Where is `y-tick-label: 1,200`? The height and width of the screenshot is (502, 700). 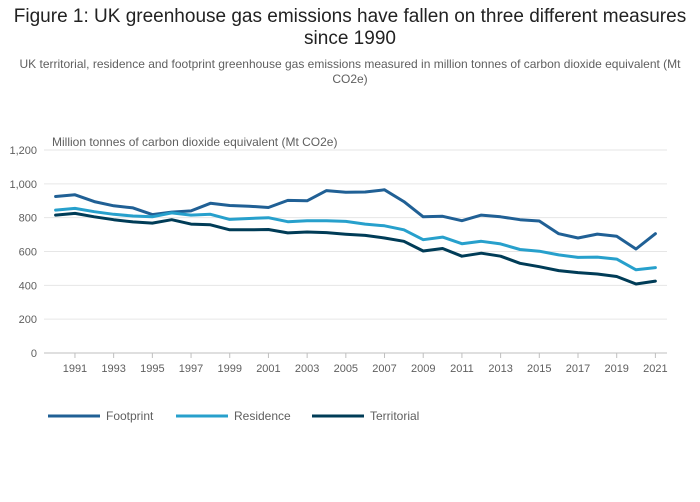 y-tick-label: 1,200 is located at coordinates (23, 151).